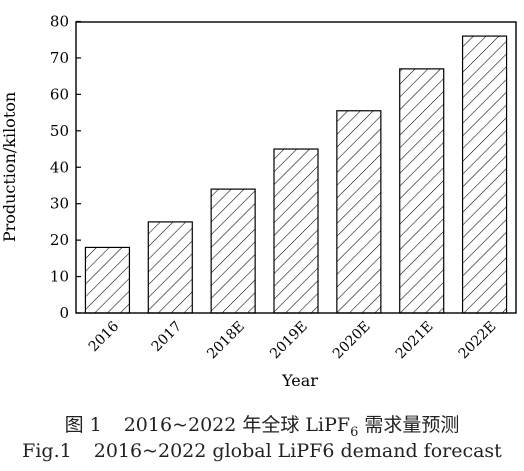 The width and height of the screenshot is (524, 471). Describe the element at coordinates (237, 425) in the screenshot. I see `caption-cn-text: 2016~2022 年全球 LiPF` at that location.